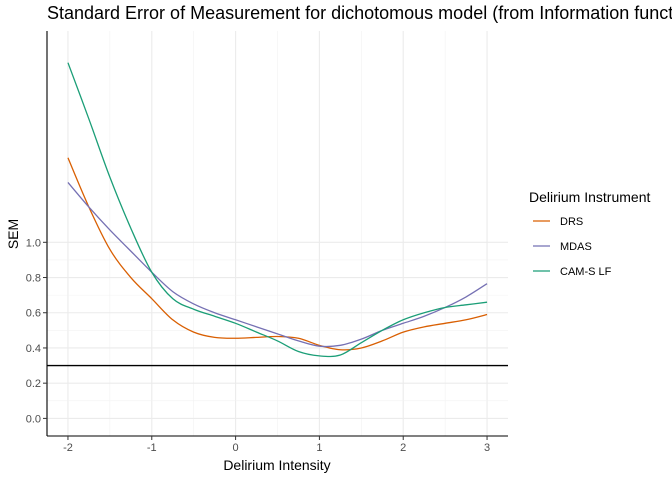  What do you see at coordinates (236, 448) in the screenshot?
I see `x-tick-label: 0` at bounding box center [236, 448].